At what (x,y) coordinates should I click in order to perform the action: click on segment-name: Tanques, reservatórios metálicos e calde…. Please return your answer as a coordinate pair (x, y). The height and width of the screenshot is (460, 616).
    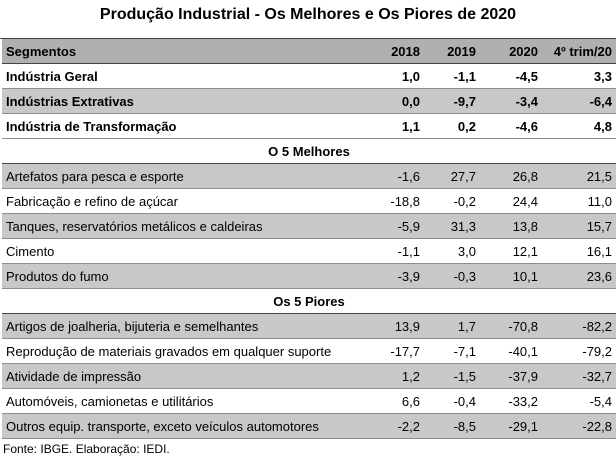
    Looking at the image, I should click on (191, 226).